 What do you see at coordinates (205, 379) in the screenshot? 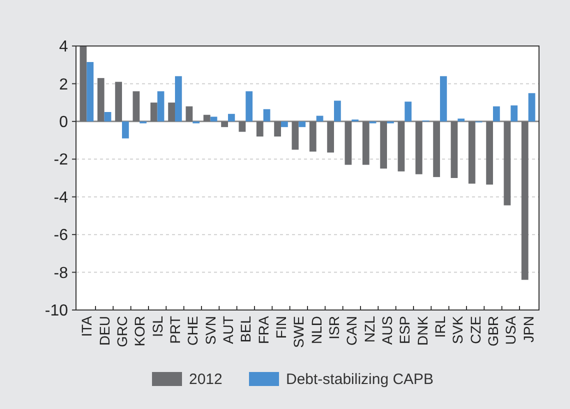
I see `legend-label: 2012` at bounding box center [205, 379].